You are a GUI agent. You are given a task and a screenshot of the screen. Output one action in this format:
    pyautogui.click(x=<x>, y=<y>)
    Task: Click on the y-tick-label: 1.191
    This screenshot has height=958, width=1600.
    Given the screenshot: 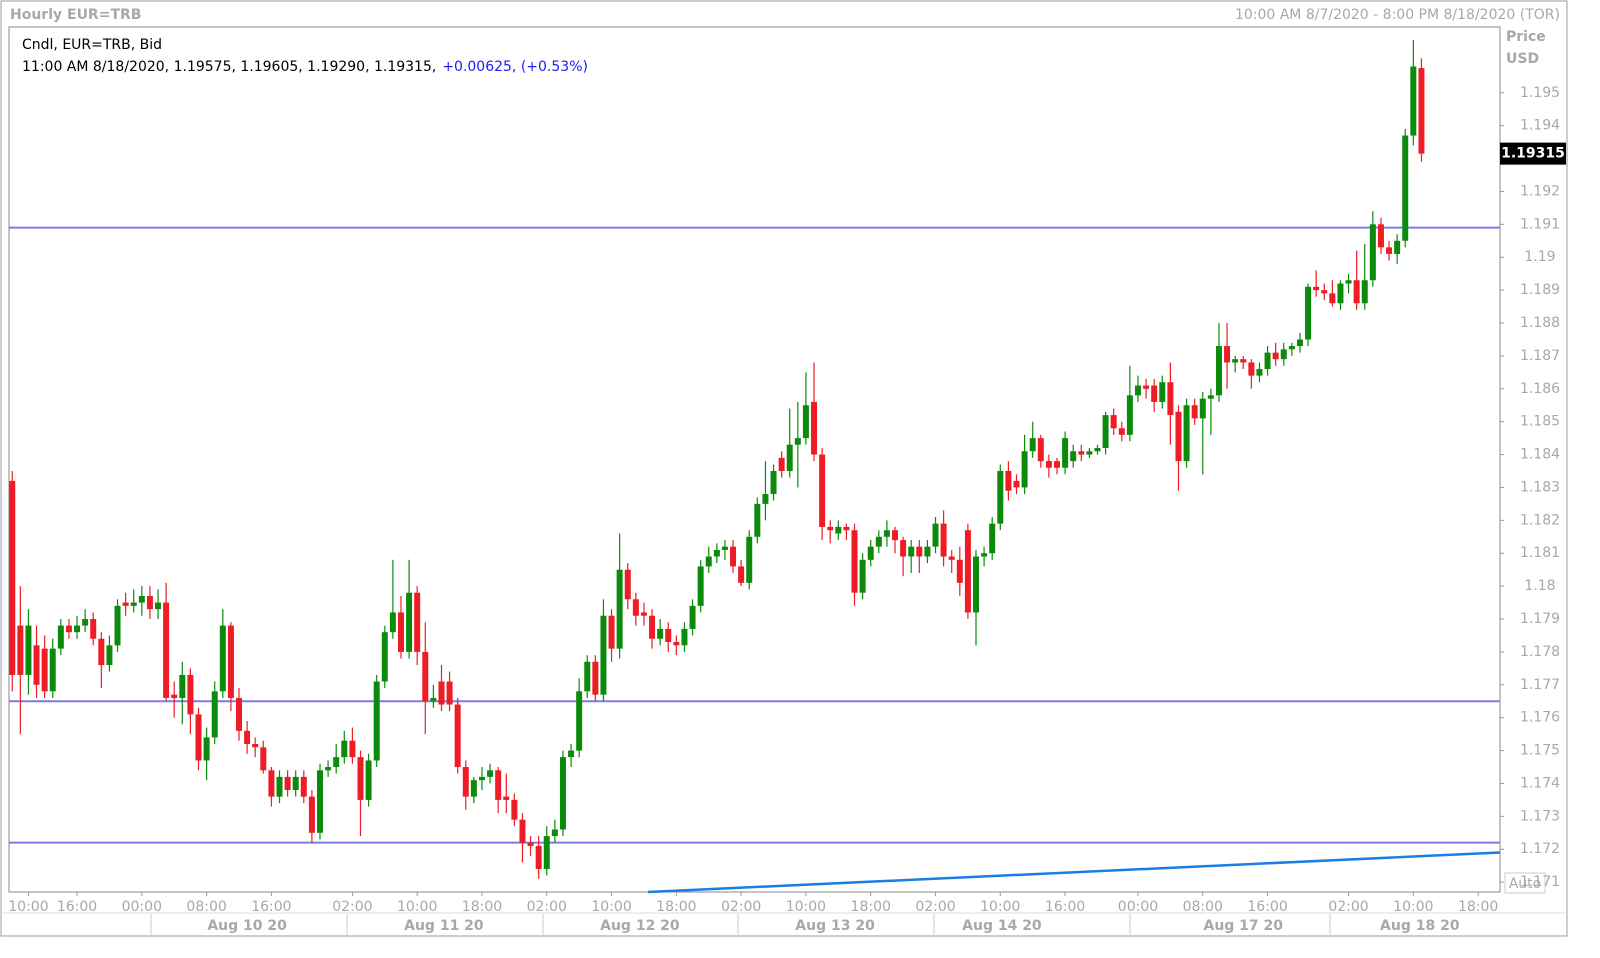 What is the action you would take?
    pyautogui.click(x=1540, y=224)
    